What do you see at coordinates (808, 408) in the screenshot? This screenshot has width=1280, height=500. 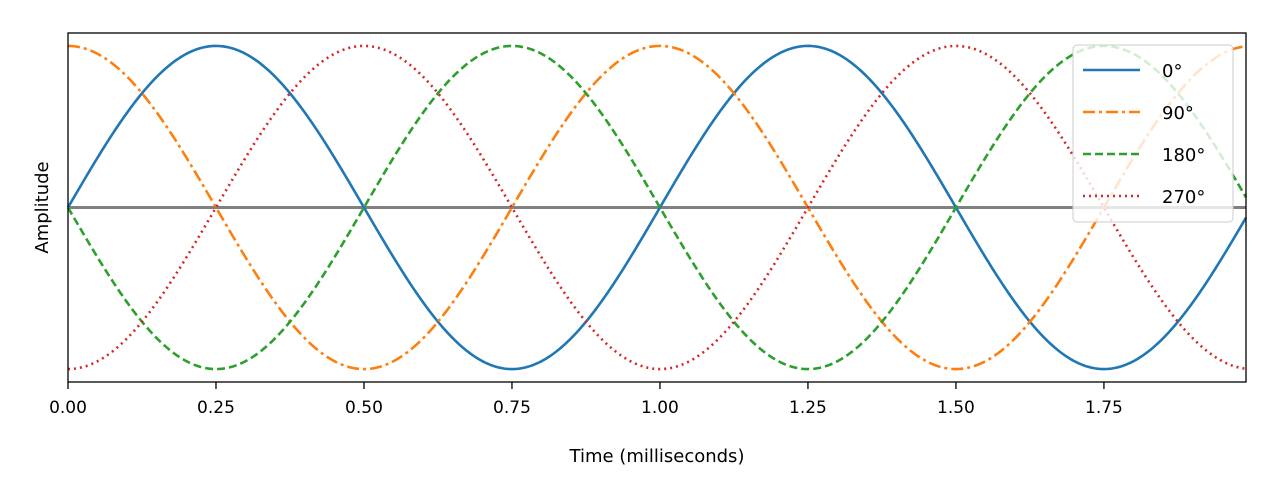 I see `x-tick-label: 1.25` at bounding box center [808, 408].